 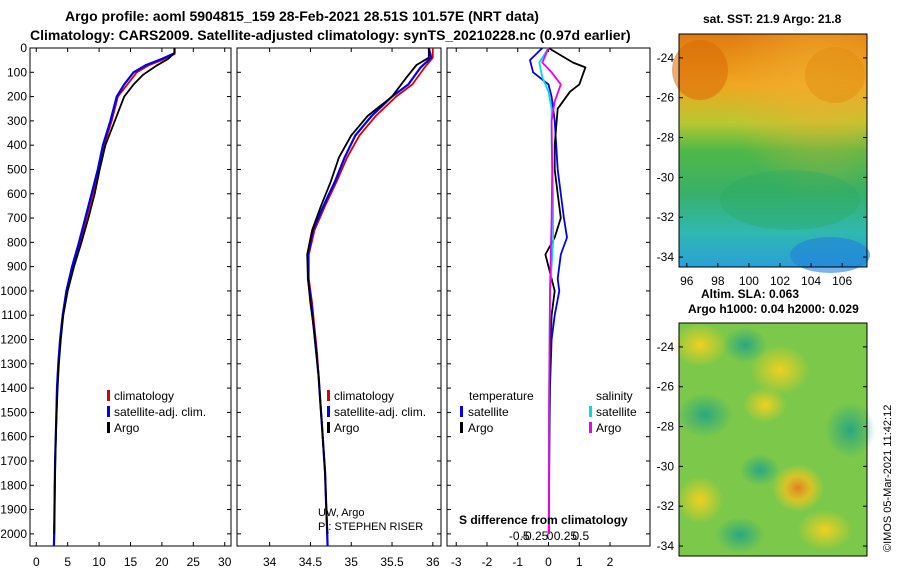 I want to click on x-tick-label: 2, so click(x=610, y=562).